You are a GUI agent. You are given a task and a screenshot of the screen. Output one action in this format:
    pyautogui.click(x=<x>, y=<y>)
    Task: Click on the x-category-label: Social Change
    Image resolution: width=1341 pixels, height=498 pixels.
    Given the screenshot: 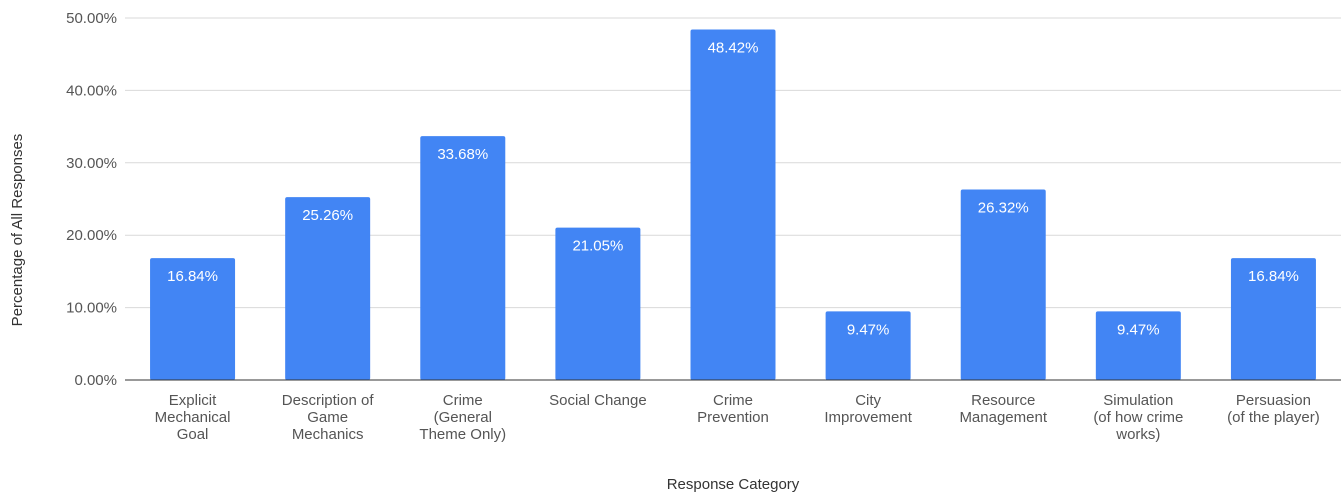 What is the action you would take?
    pyautogui.click(x=598, y=400)
    